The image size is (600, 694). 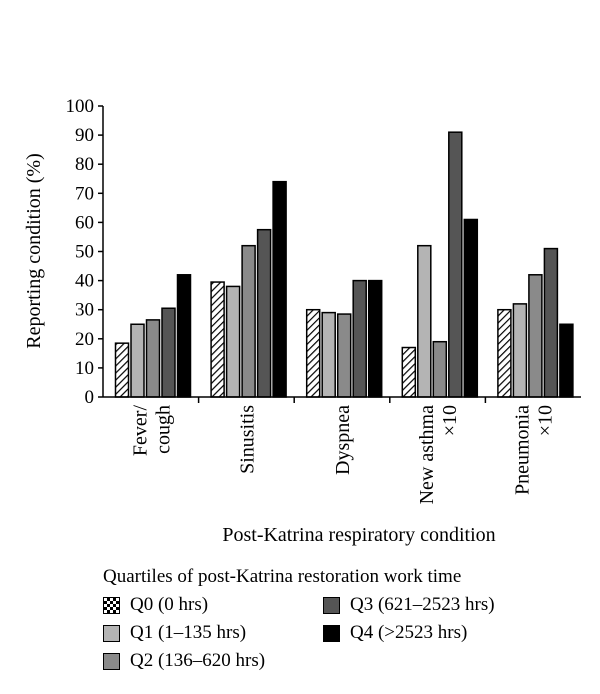 What do you see at coordinates (111, 661) in the screenshot?
I see `legend-swatch-q2` at bounding box center [111, 661].